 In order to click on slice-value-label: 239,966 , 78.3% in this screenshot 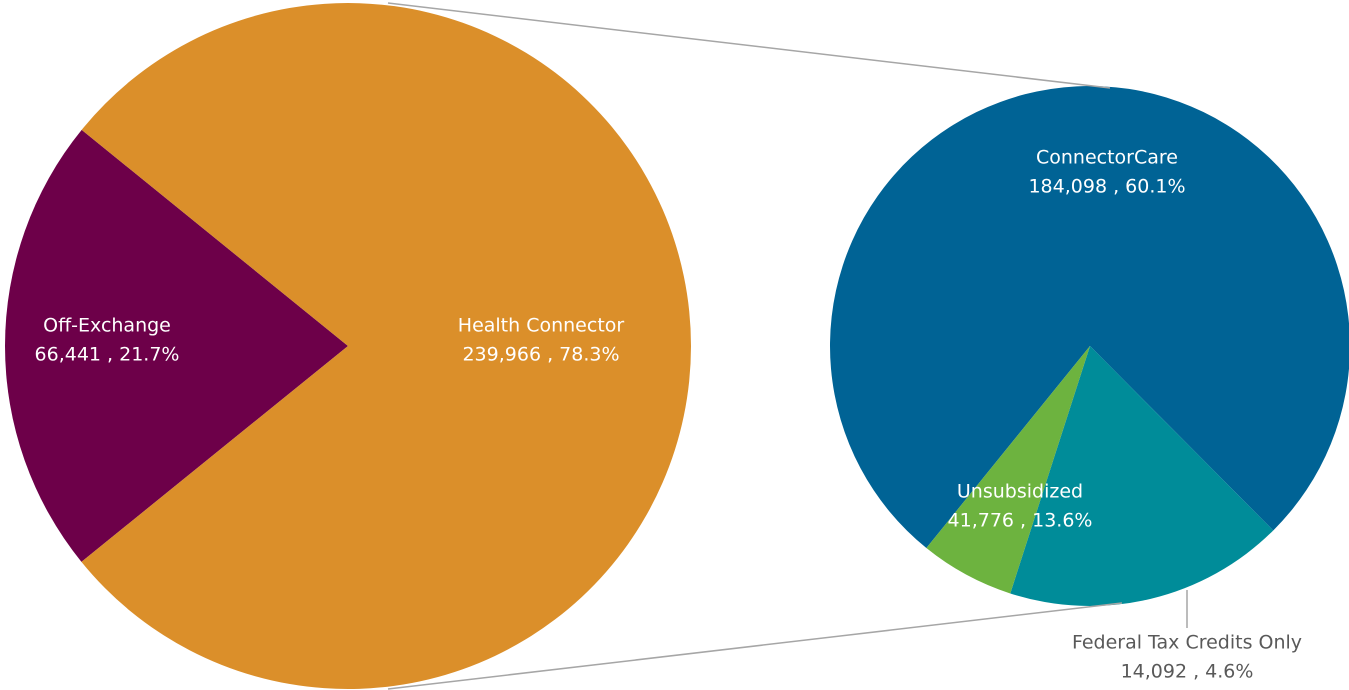, I will do `click(540, 355)`.